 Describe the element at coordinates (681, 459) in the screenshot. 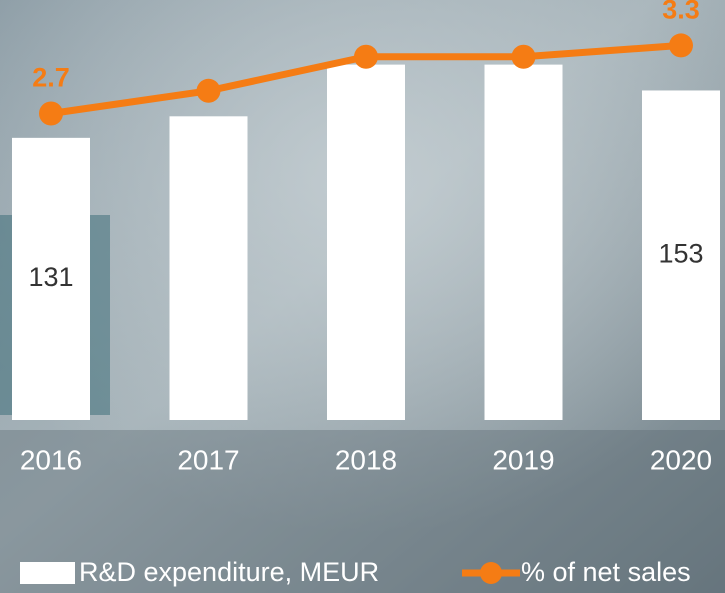

I see `x-tick-label: 2020` at that location.